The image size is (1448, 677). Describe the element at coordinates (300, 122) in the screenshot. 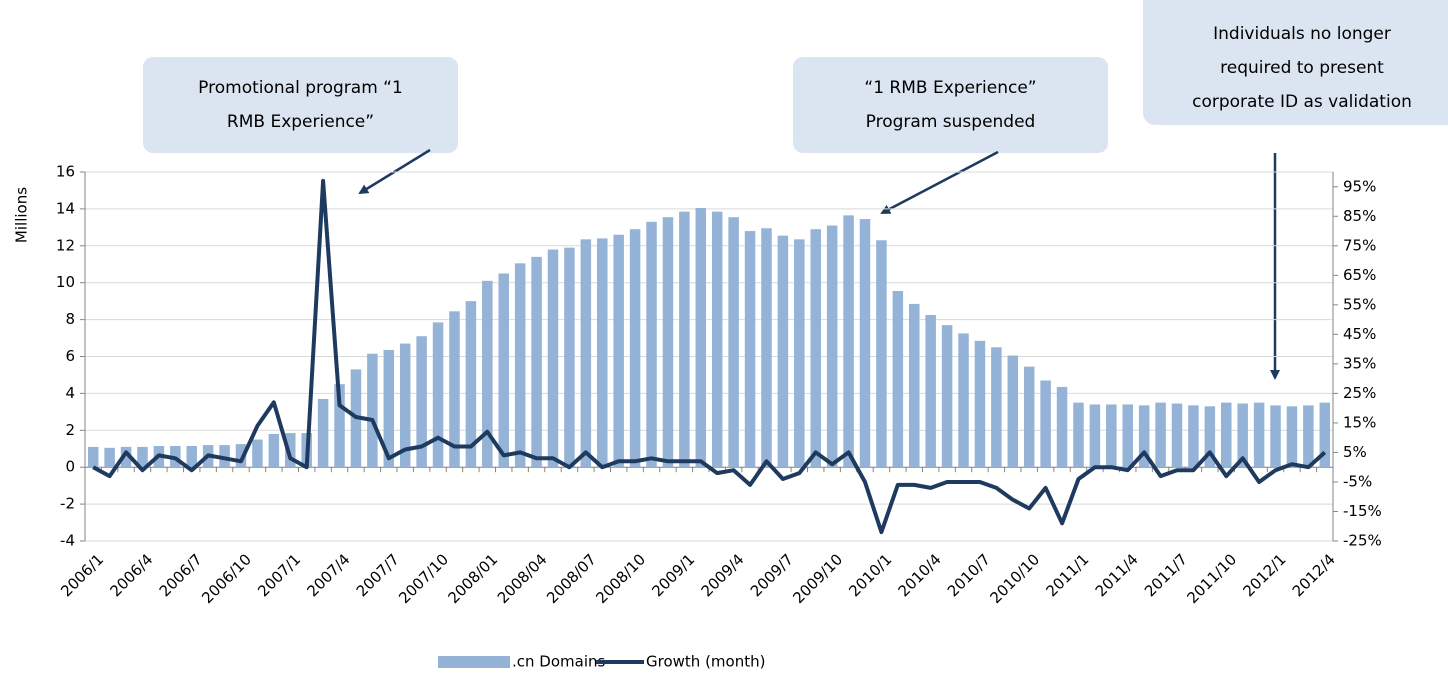

I see `annotation-text: RMB Experience”` at that location.